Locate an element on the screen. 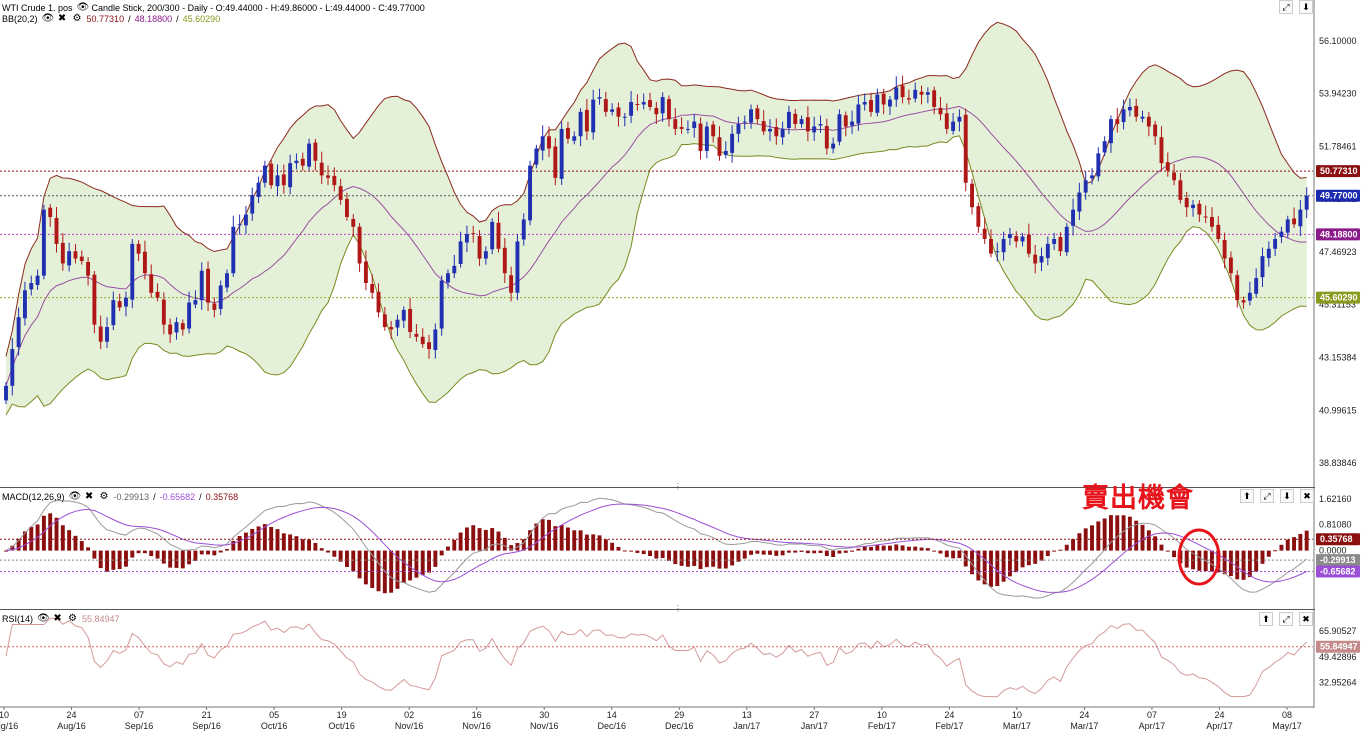 This screenshot has width=1361, height=733. price-last-badge is located at coordinates (1338, 171).